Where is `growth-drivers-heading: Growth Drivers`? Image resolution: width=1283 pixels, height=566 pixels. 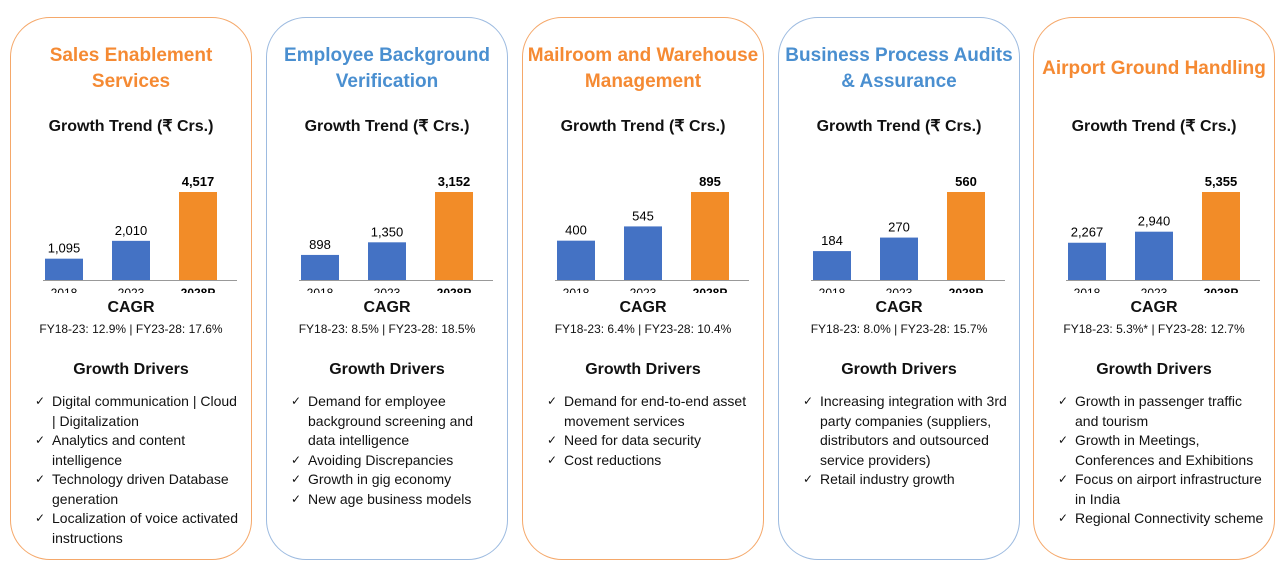
growth-drivers-heading: Growth Drivers is located at coordinates (387, 369).